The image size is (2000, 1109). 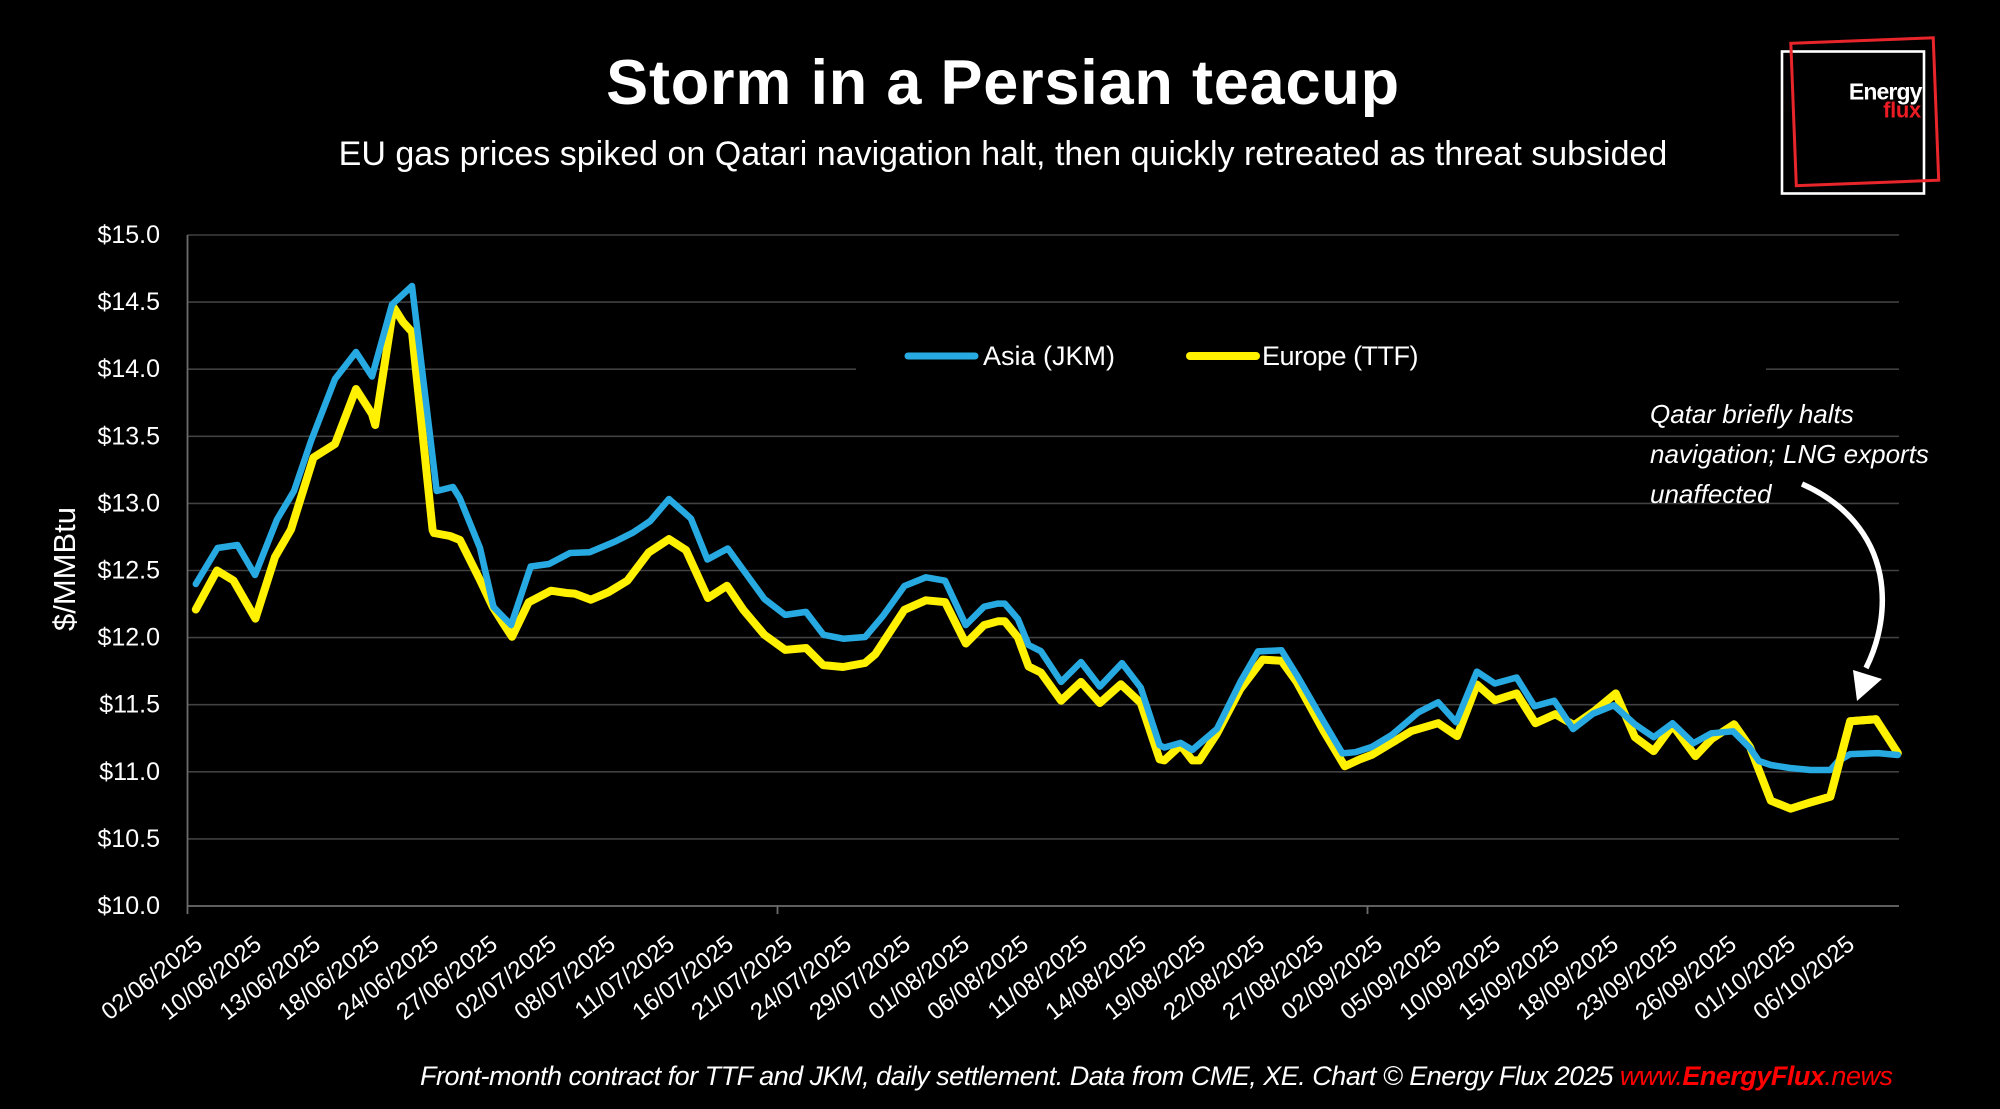 I want to click on svg-text: Asia (JKM), so click(x=1049, y=356).